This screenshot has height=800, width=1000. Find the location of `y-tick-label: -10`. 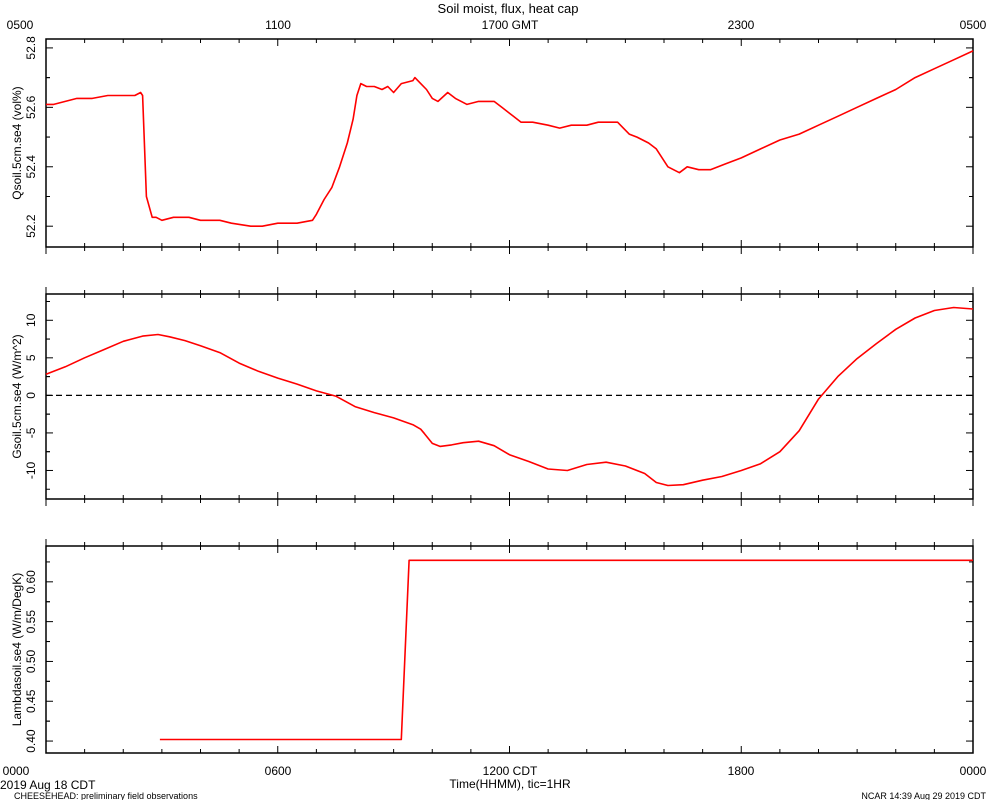

y-tick-label: -10 is located at coordinates (31, 470).